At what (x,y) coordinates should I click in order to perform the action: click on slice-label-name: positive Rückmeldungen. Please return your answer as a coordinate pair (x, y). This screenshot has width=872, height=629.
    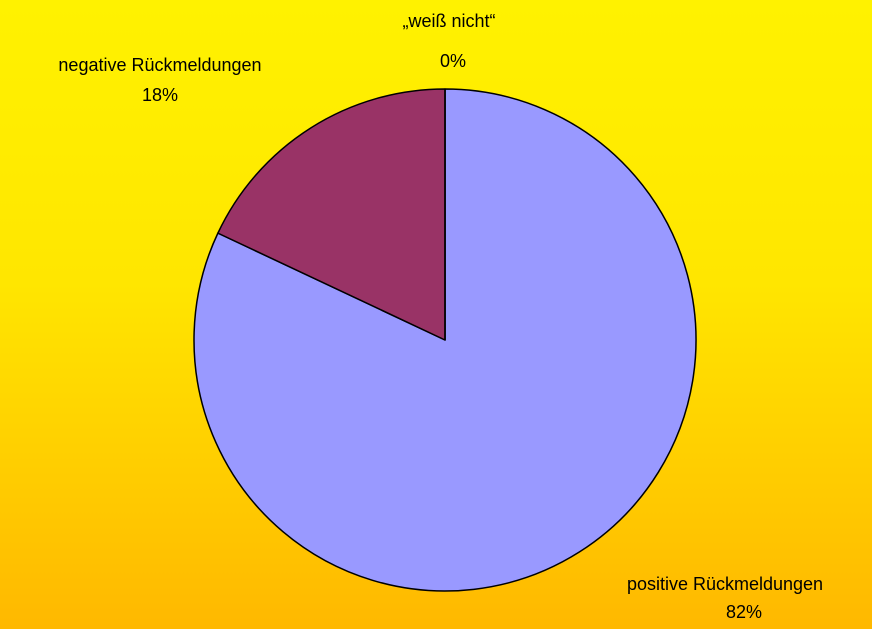
    Looking at the image, I should click on (725, 584).